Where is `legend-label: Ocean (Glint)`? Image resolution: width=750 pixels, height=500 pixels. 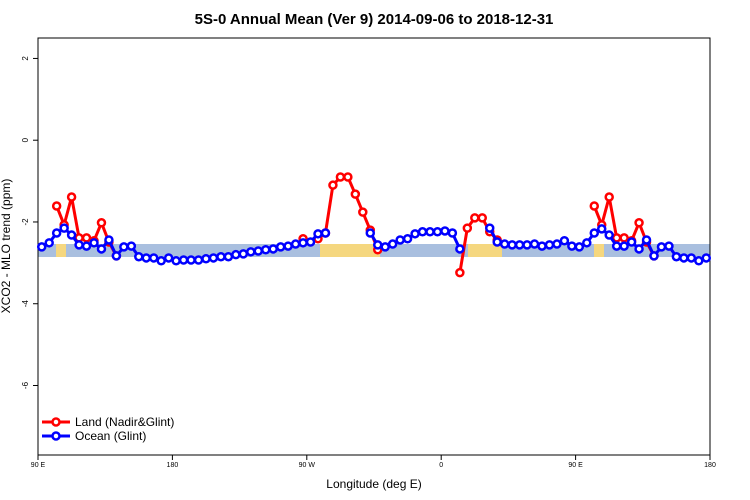
legend-label: Ocean (Glint) is located at coordinates (110, 436).